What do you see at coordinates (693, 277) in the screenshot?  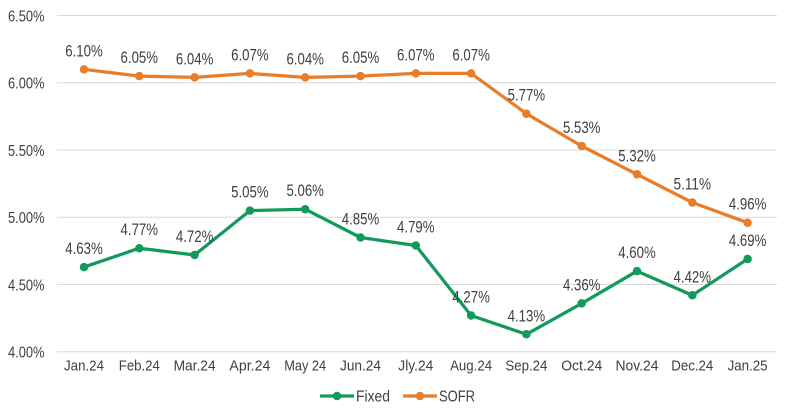 I see `svg-text: 4.42%` at bounding box center [693, 277].